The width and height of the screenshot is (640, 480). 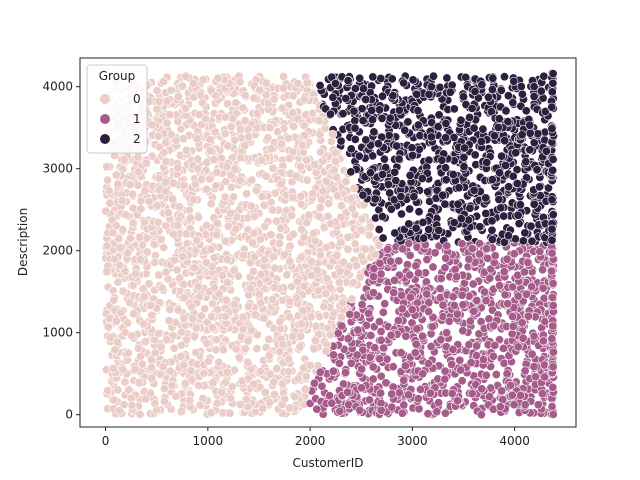 I want to click on legend-label-1: 1, so click(x=137, y=119).